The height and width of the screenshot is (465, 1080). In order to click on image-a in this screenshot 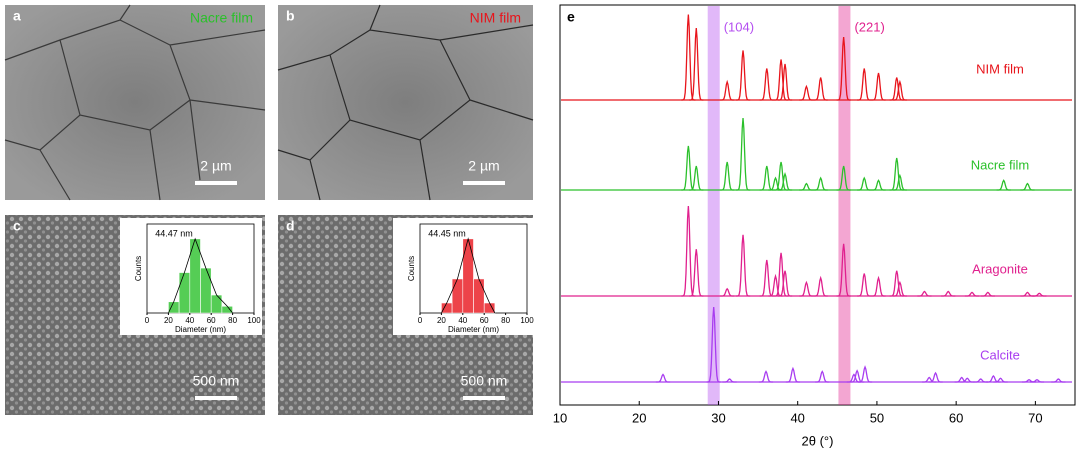, I will do `click(135, 102)`.